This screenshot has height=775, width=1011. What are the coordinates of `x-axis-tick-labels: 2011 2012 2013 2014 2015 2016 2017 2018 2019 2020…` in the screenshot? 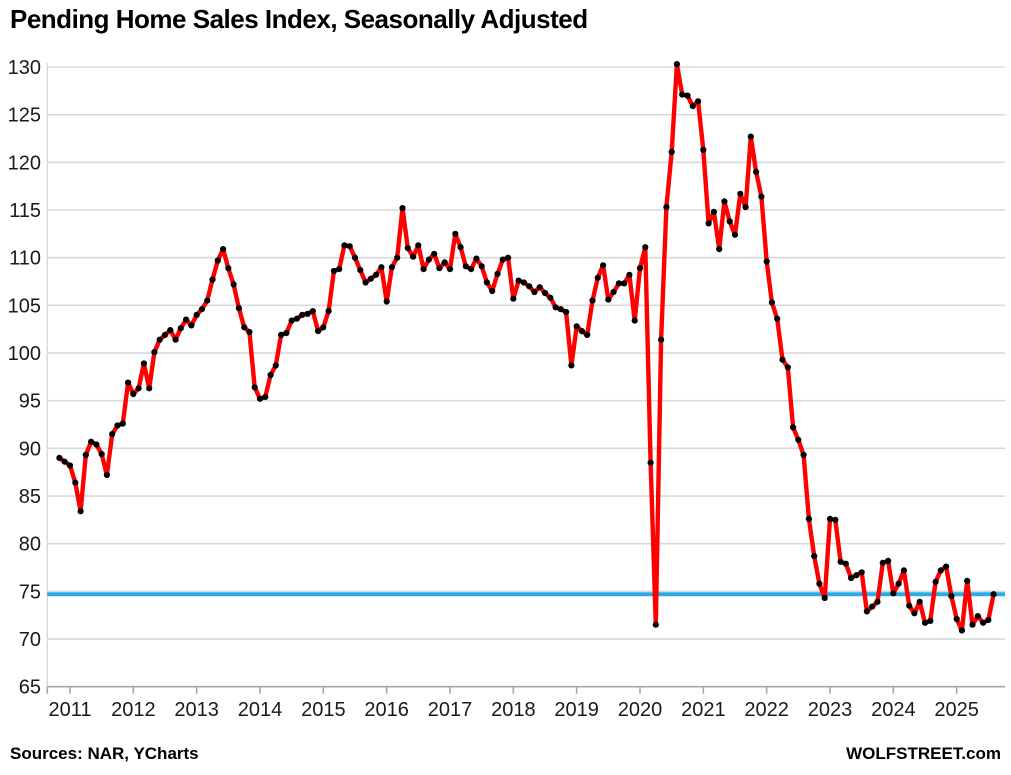 It's located at (513, 710).